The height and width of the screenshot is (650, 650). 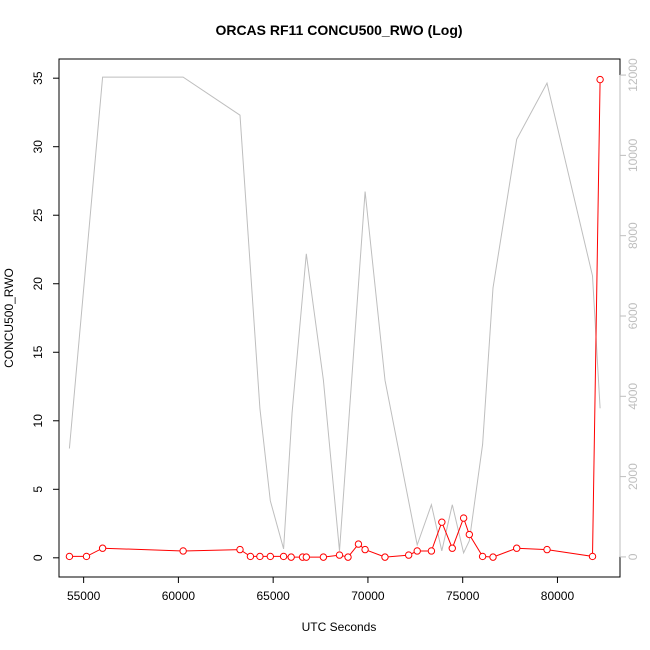 I want to click on chart-title: ORCAS RF11 CONCU500_RWO (Log), so click(x=338, y=30).